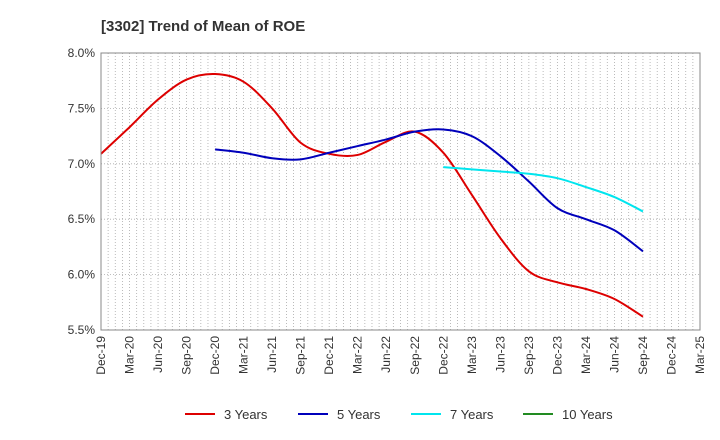  What do you see at coordinates (272, 354) in the screenshot?
I see `x-tick-label: Jun-21` at bounding box center [272, 354].